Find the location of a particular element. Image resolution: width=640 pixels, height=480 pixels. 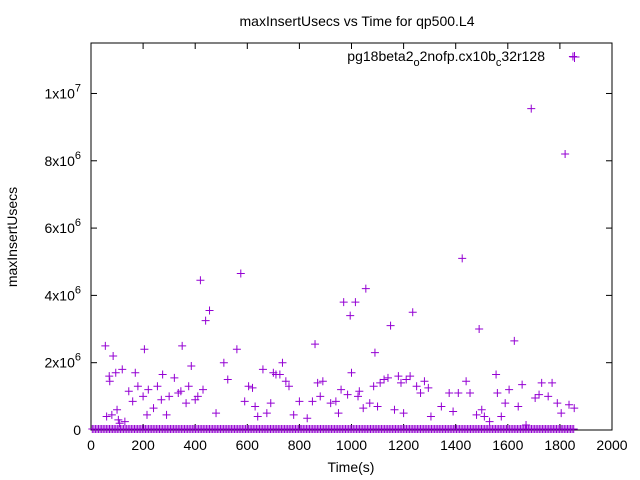

x-tick-label: 1800 is located at coordinates (559, 445).